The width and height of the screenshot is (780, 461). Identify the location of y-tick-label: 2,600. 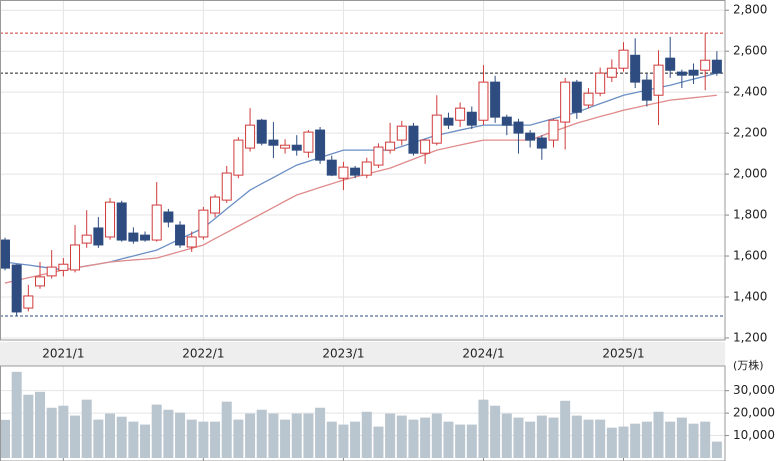
(750, 51).